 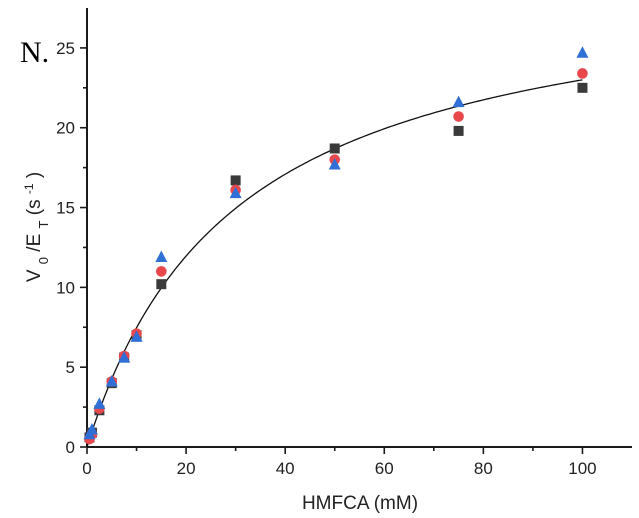 I want to click on y-tick-label: 20, so click(x=65, y=128).